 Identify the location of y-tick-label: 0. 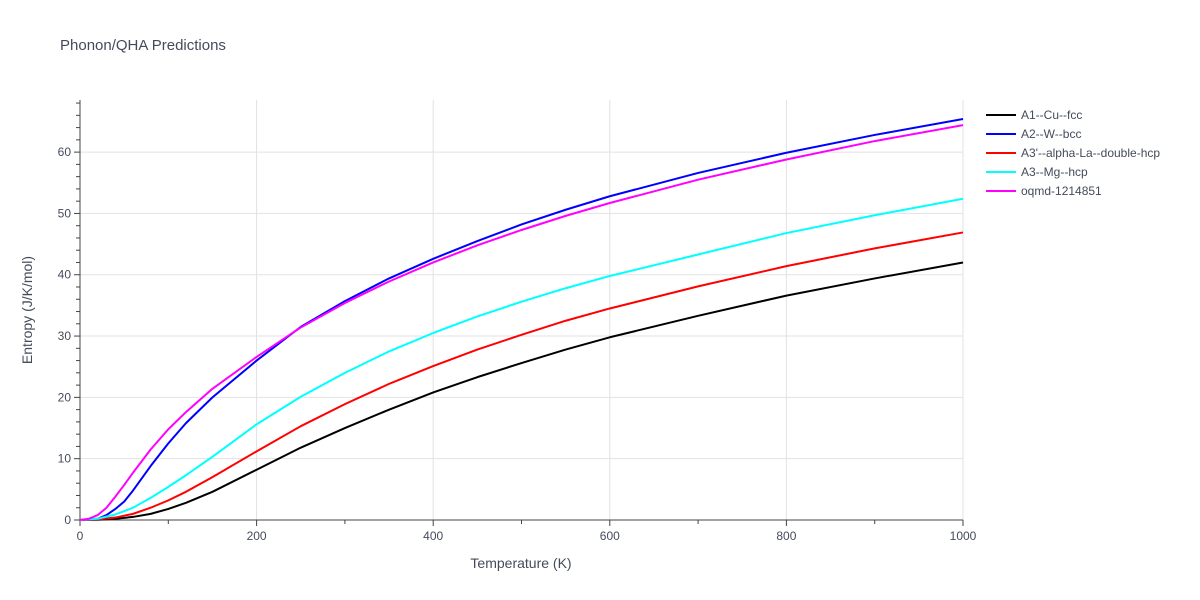
(67, 520).